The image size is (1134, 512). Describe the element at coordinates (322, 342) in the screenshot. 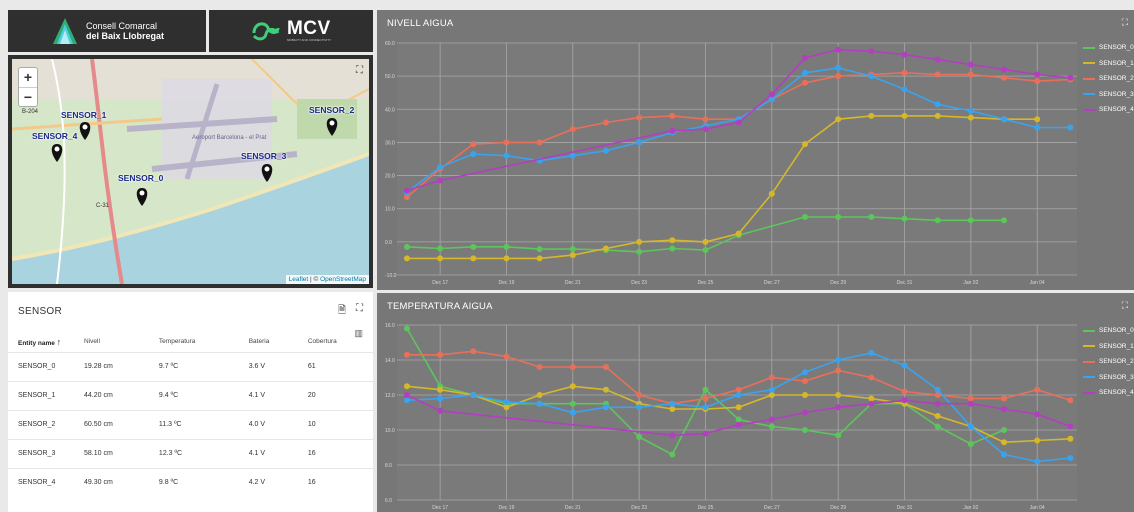

I see `column-header-cobertura: Cobertura` at that location.